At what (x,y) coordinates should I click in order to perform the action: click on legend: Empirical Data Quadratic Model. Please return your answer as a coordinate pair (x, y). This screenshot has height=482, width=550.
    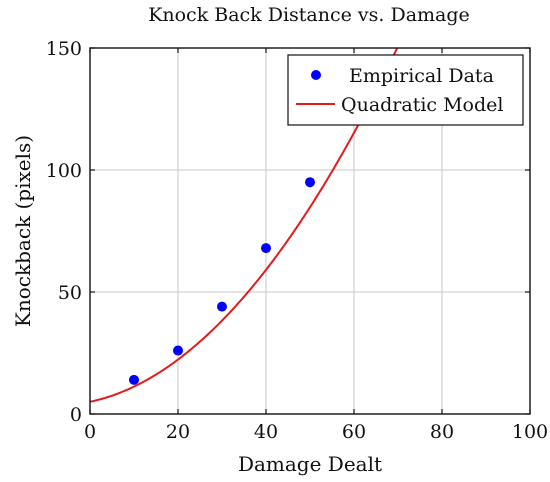
    Looking at the image, I should click on (405, 90).